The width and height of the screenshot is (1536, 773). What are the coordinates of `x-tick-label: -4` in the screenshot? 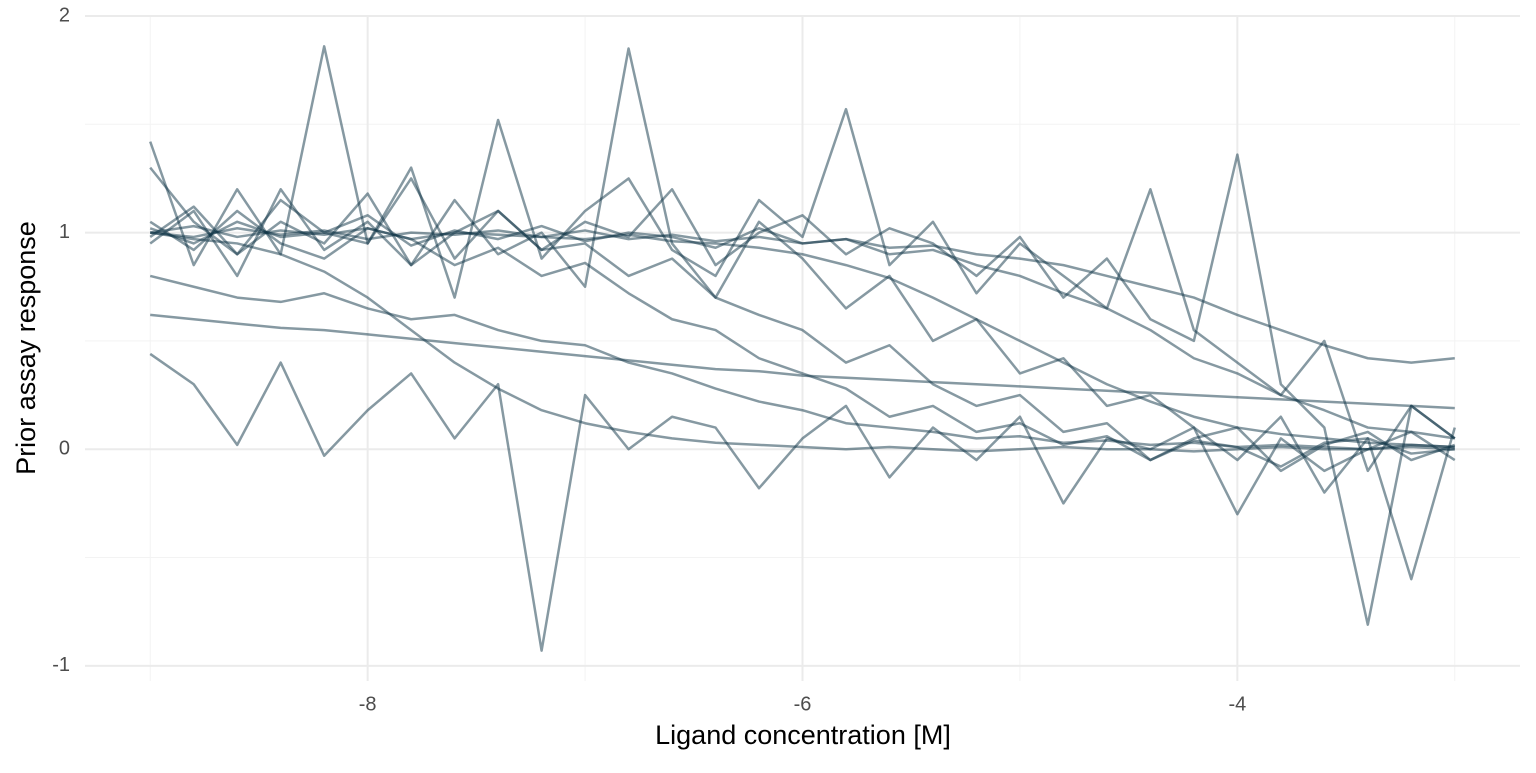 It's located at (1237, 704).